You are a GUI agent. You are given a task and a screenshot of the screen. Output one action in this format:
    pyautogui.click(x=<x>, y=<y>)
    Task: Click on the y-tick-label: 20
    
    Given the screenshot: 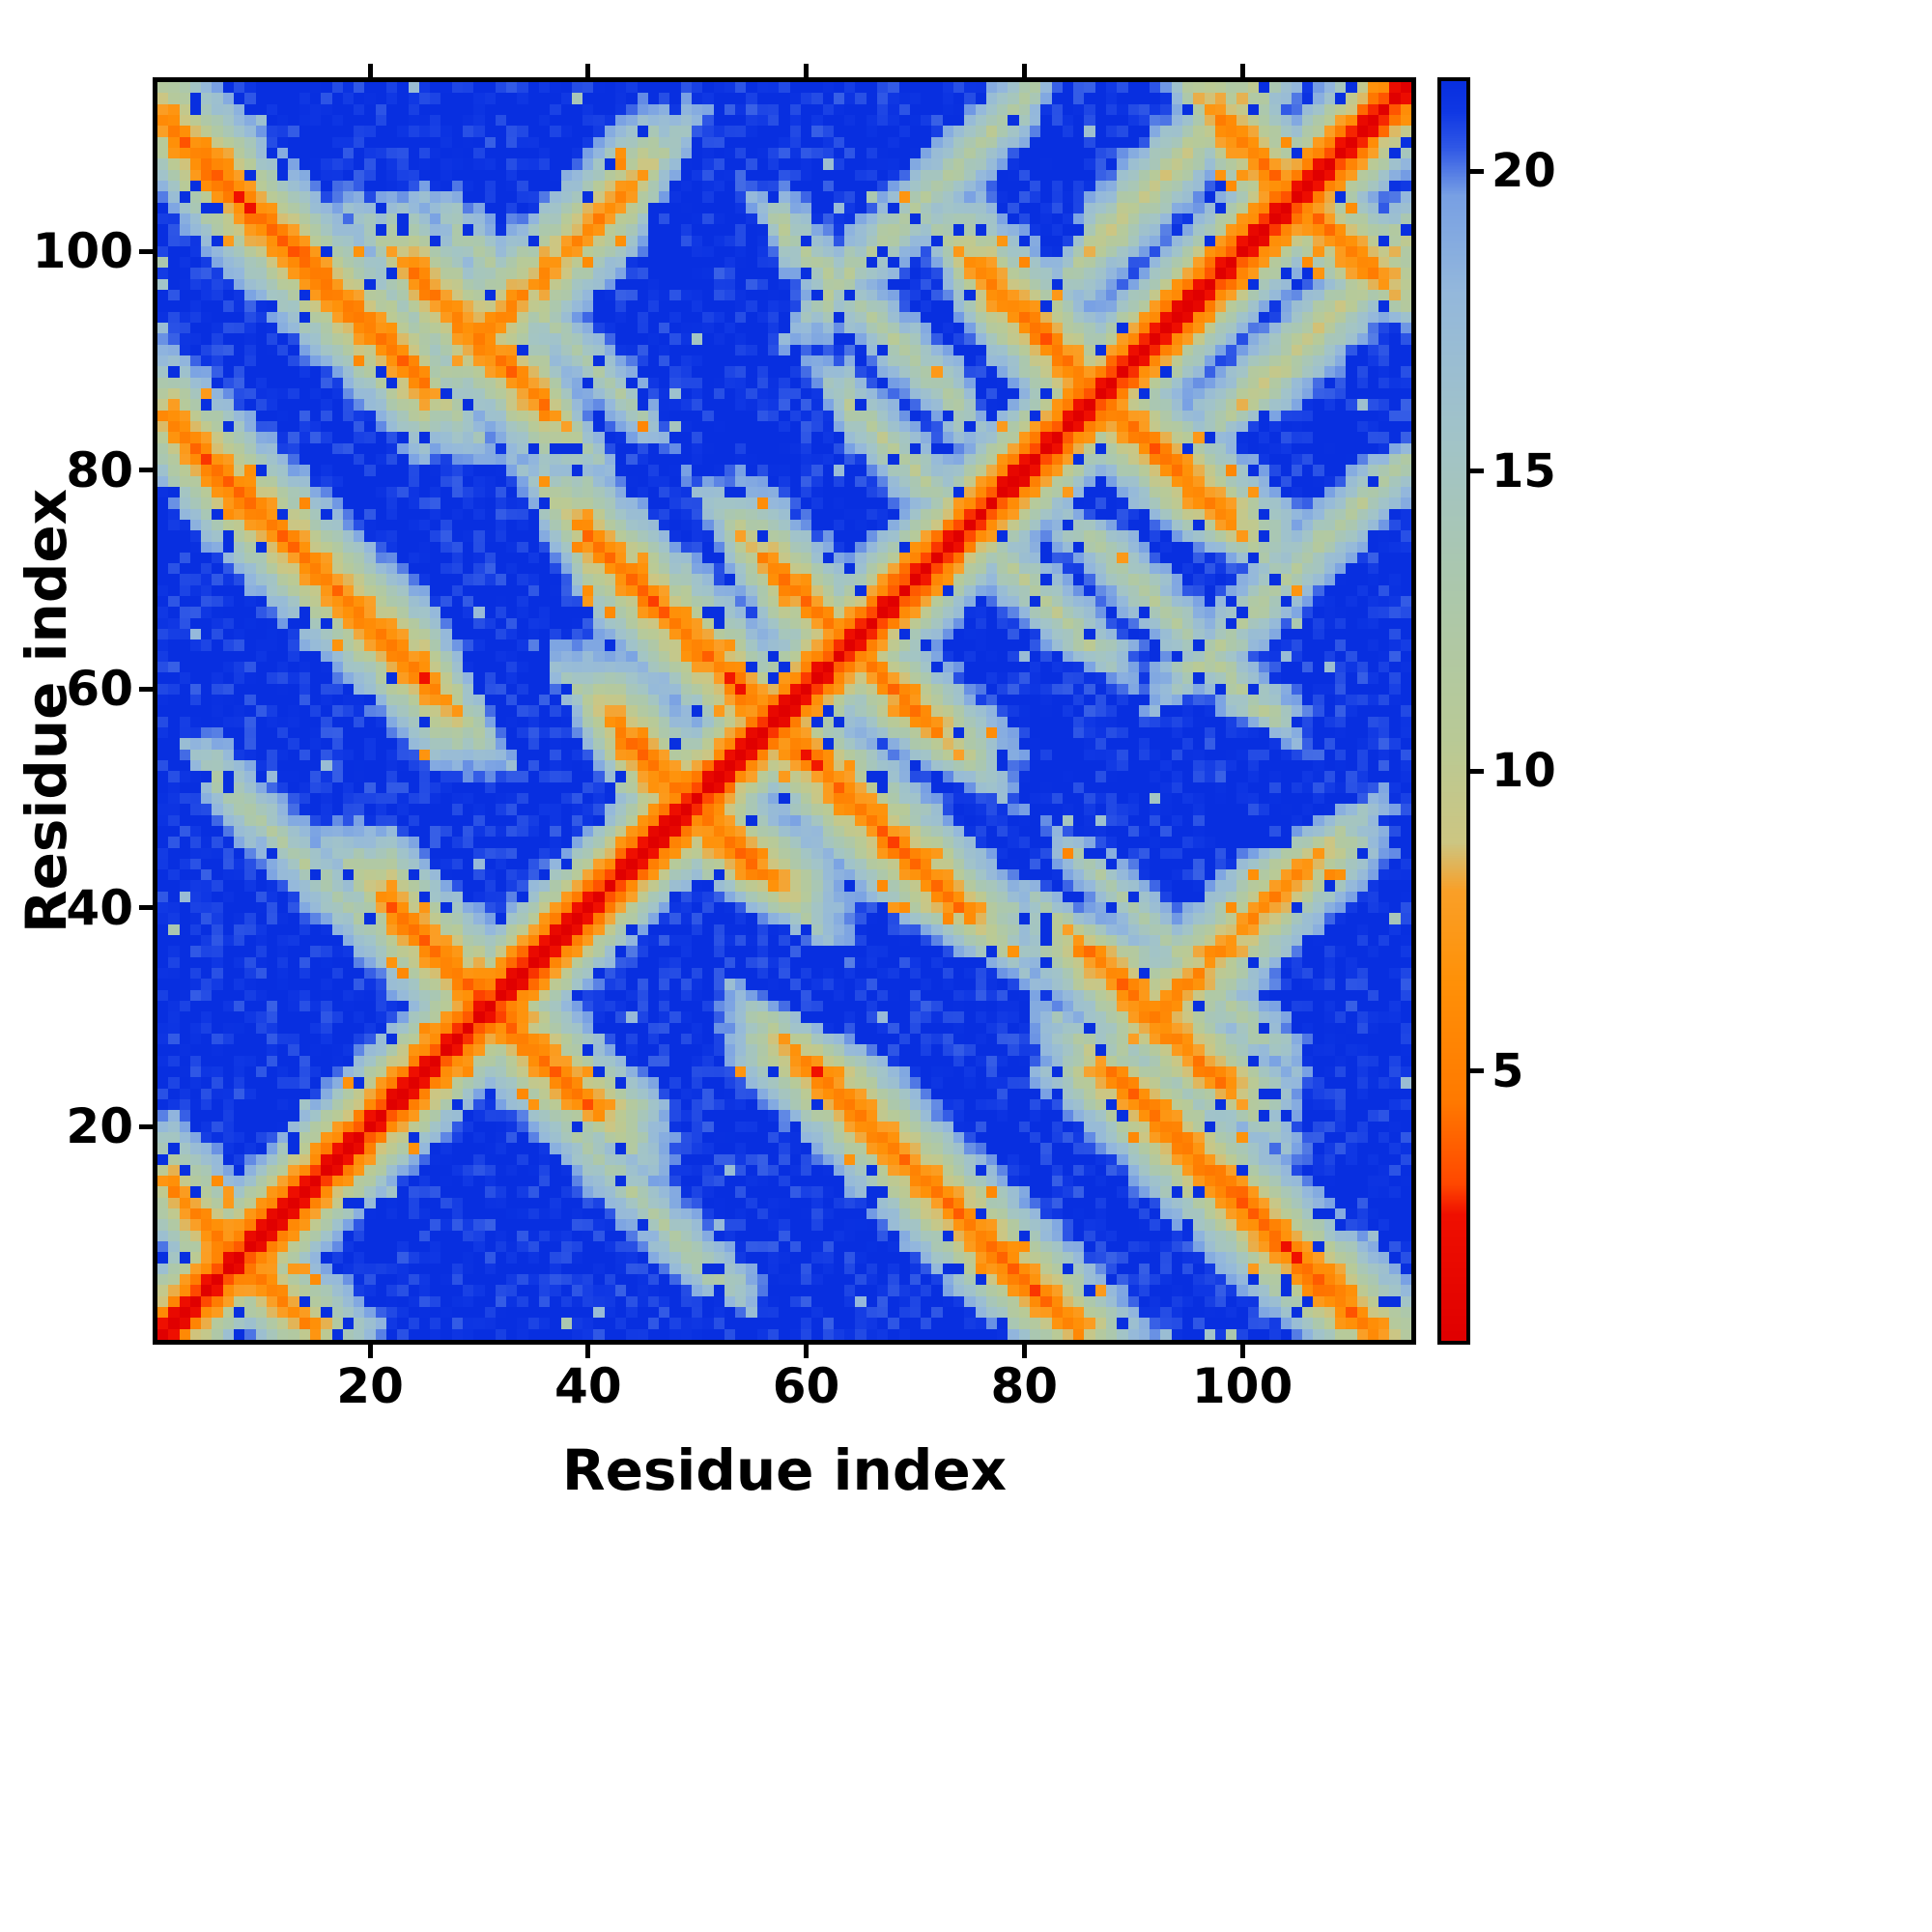 What is the action you would take?
    pyautogui.click(x=99, y=1126)
    